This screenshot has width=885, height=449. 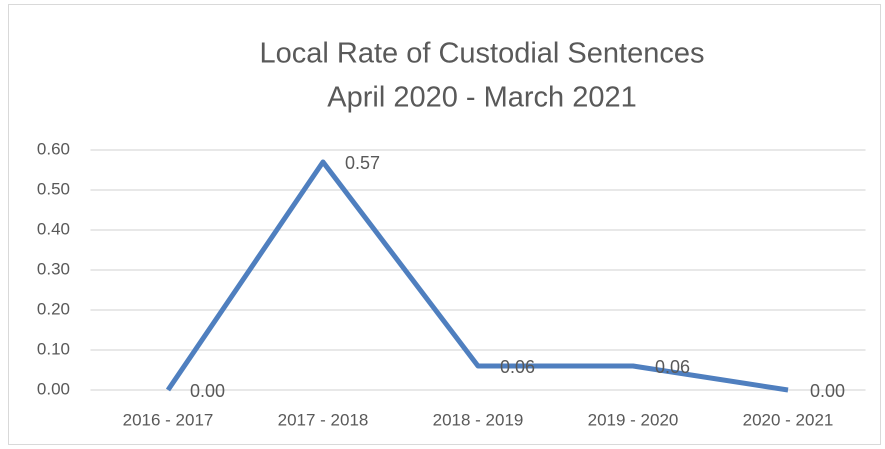 I want to click on y-tick-label: 0.50, so click(x=53, y=188).